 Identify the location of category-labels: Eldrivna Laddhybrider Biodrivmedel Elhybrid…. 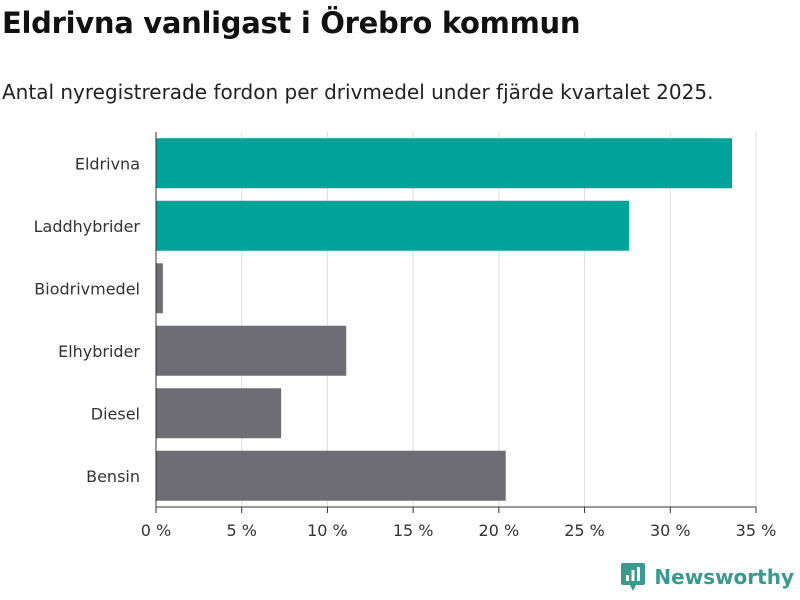
(87, 320).